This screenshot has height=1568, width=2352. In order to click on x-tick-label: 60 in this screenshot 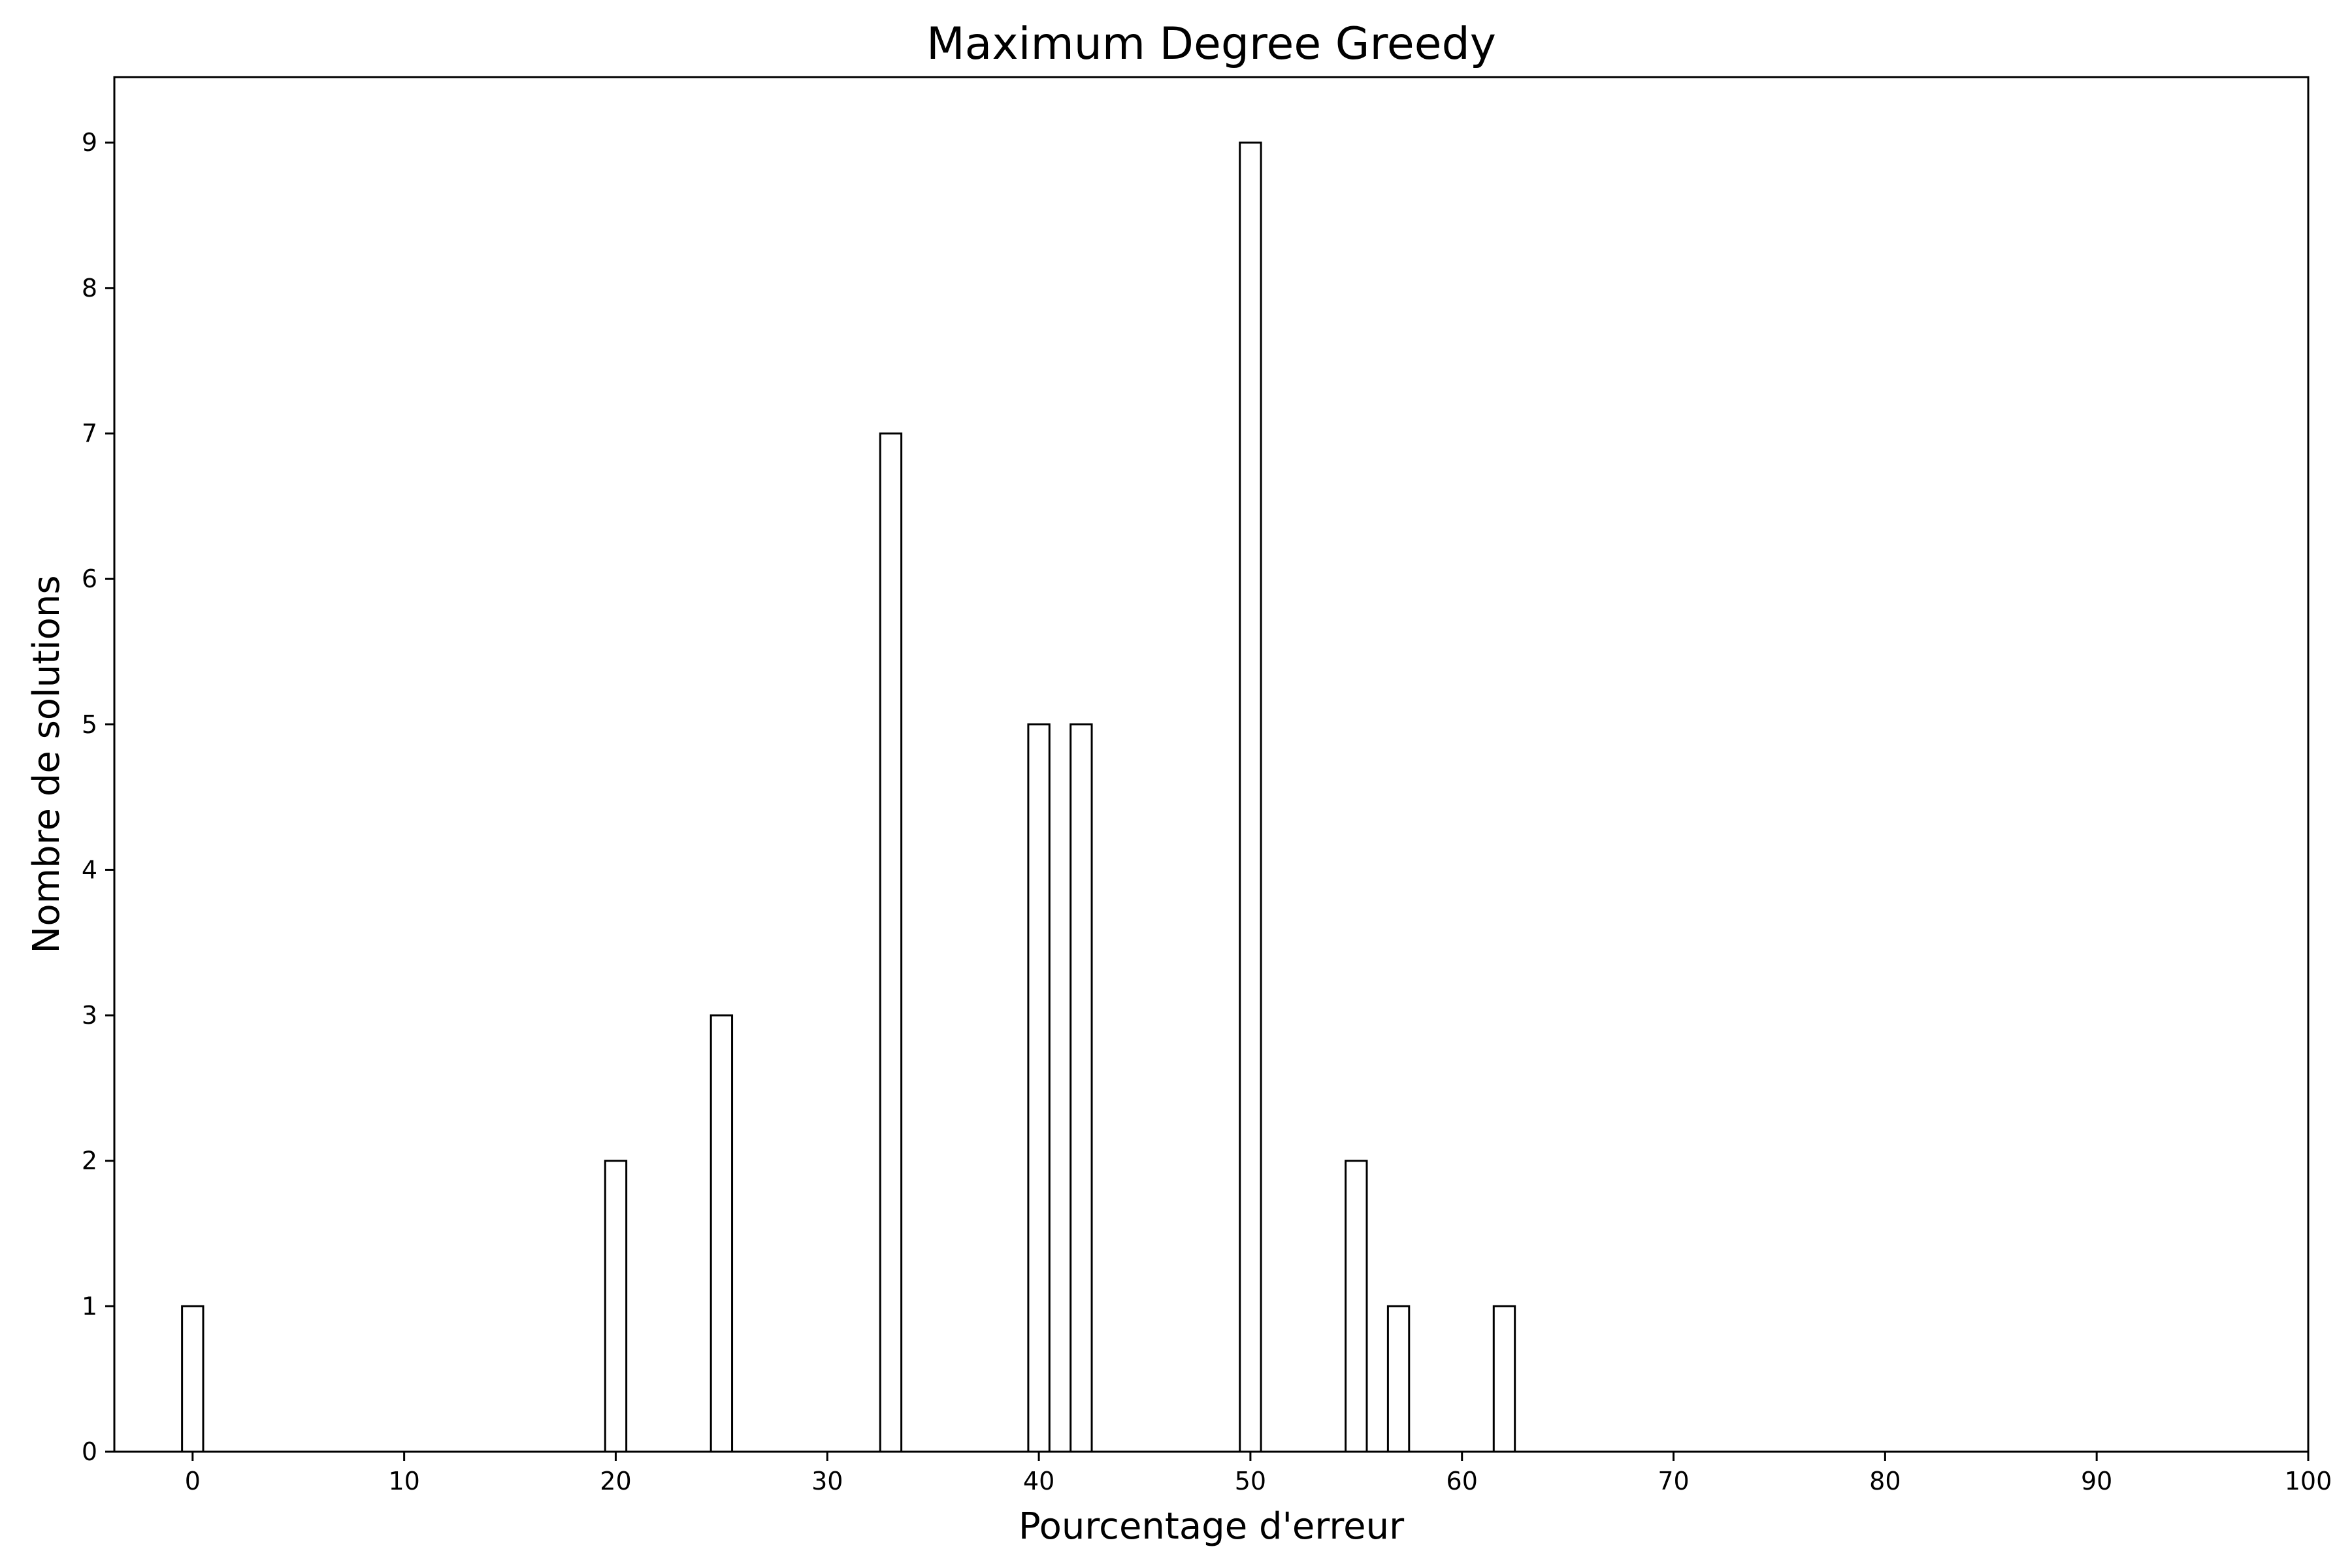, I will do `click(1462, 1481)`.